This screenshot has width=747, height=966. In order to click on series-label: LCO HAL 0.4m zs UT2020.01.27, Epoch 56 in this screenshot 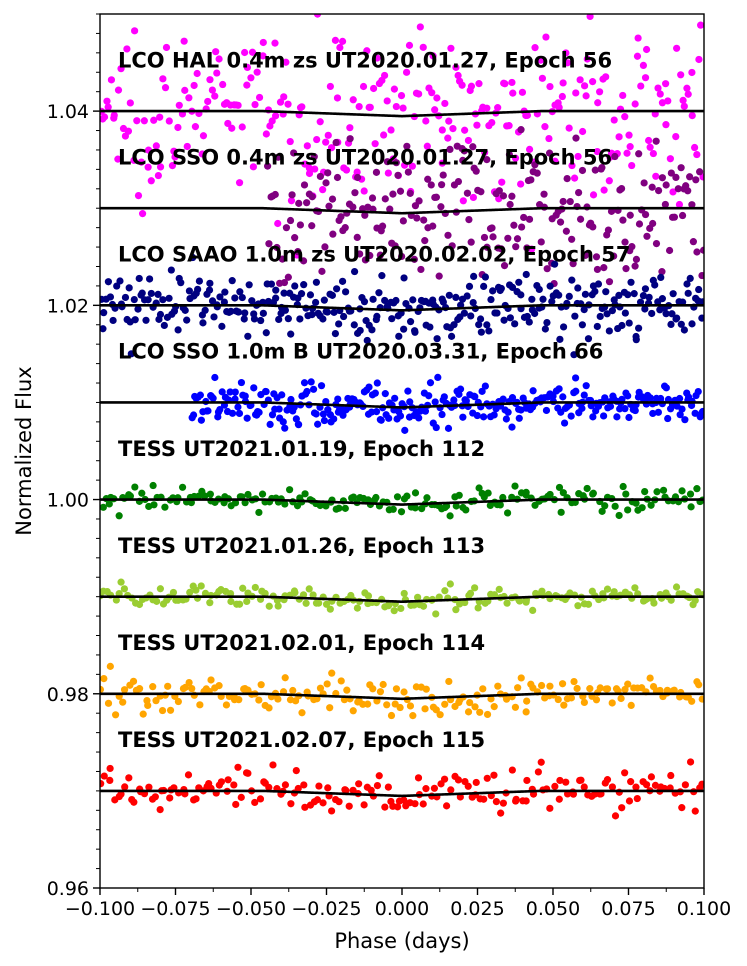, I will do `click(365, 60)`.